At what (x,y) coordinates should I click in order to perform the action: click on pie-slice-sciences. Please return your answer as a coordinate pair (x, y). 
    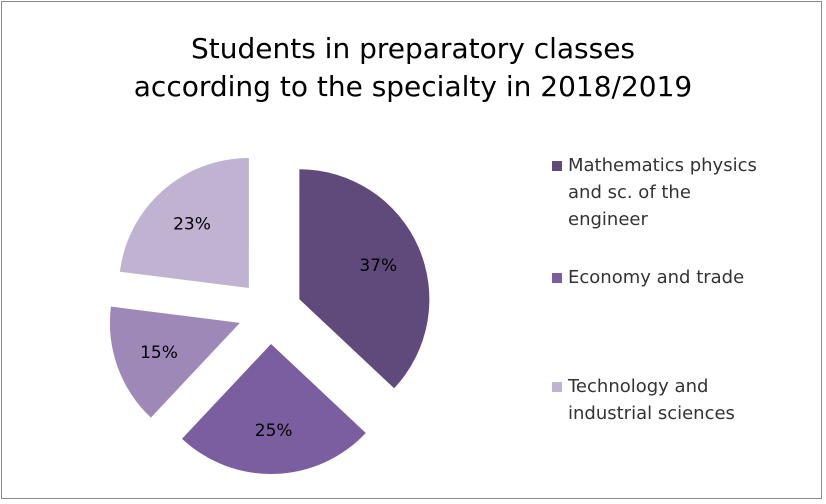
    Looking at the image, I should click on (174, 362).